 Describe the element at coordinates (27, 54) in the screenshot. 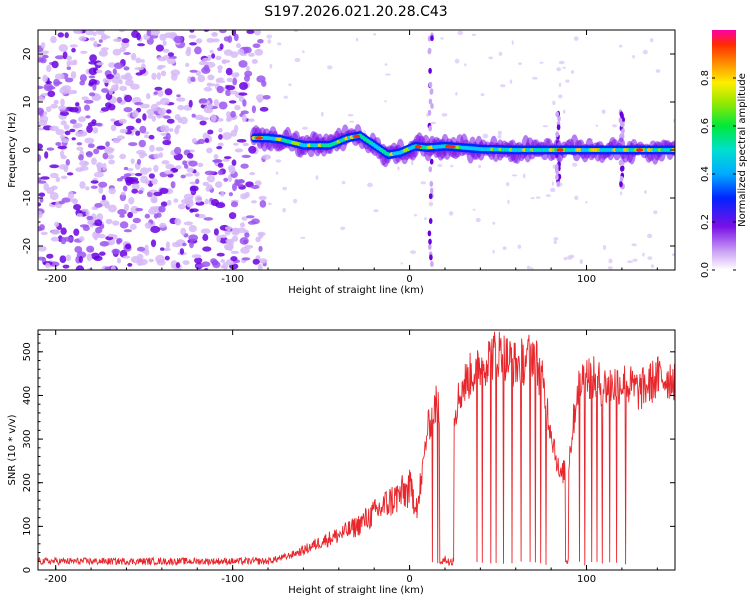

I see `y-tick-label: 20` at that location.